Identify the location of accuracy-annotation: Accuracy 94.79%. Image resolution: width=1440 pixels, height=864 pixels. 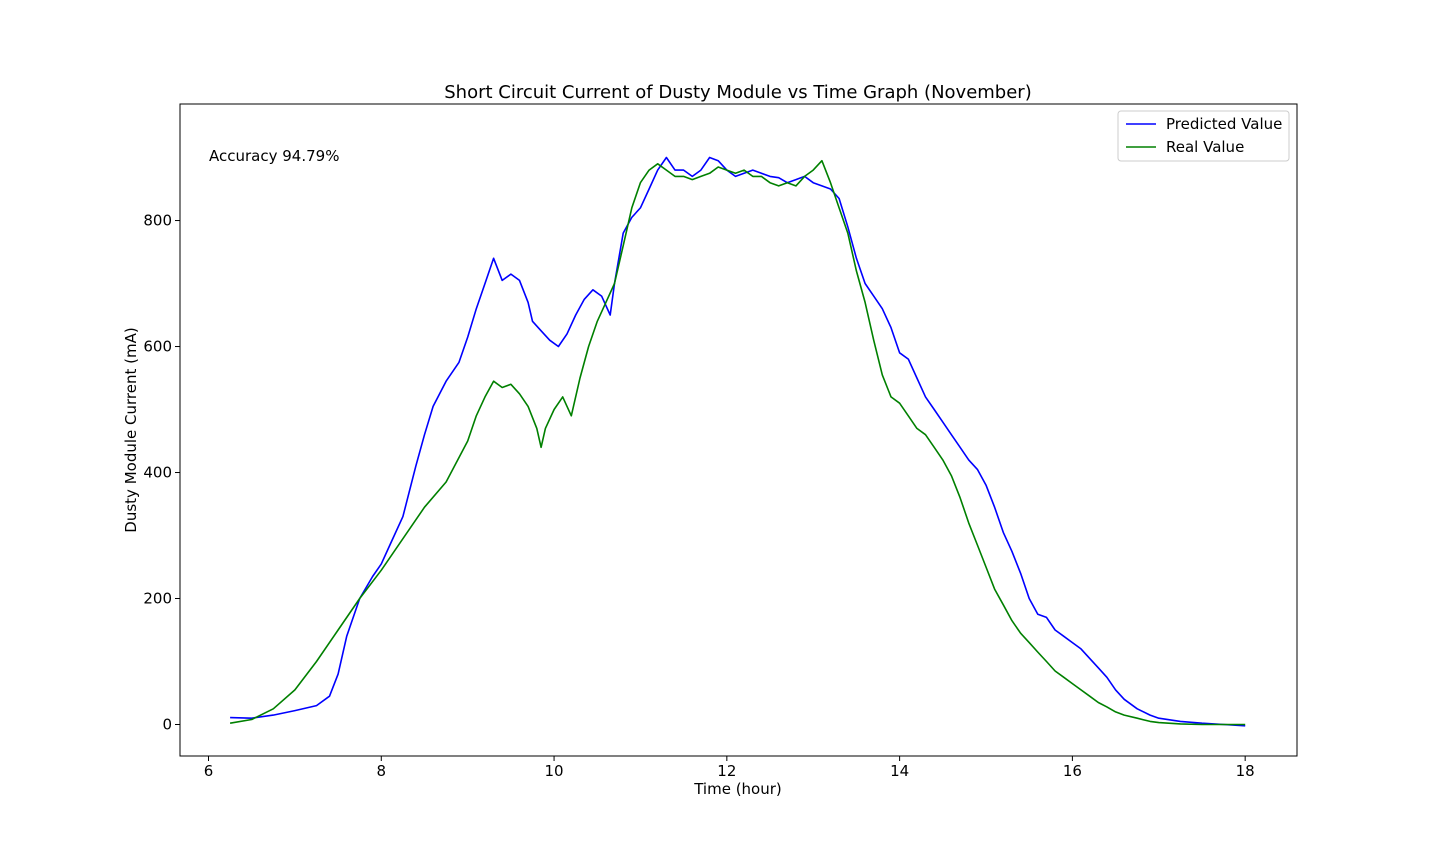
(274, 156).